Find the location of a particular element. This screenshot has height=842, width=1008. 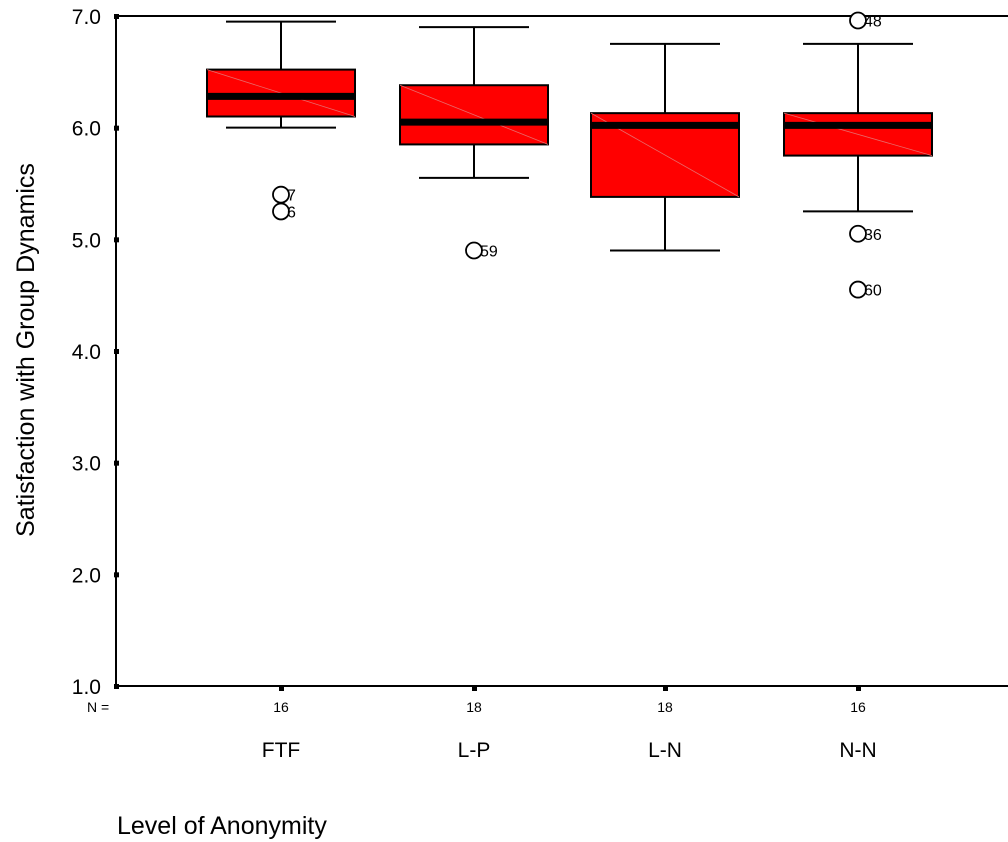

box-n-n: 48 36 60 is located at coordinates (858, 155).